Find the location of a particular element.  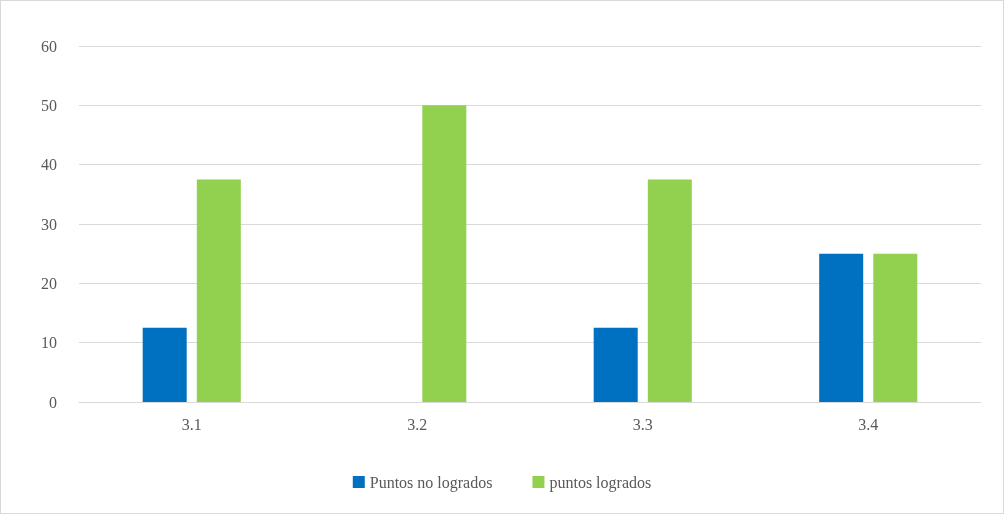

x-tick-label: 3.4 is located at coordinates (868, 424).